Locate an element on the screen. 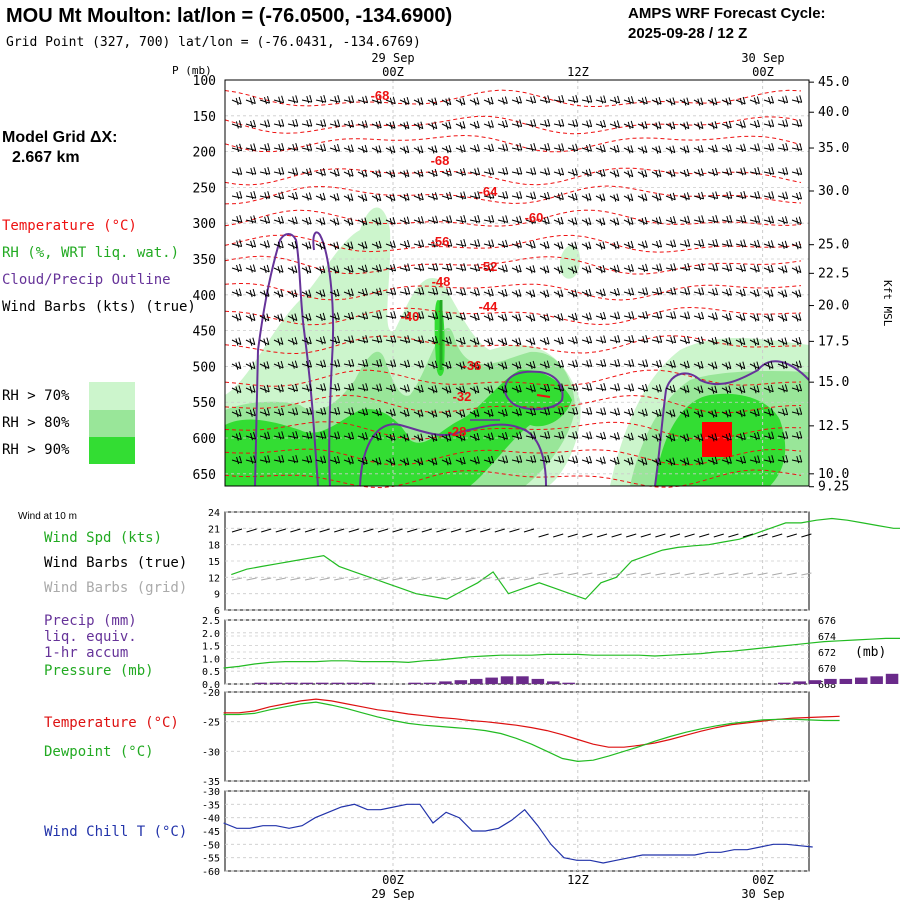 Image resolution: width=900 pixels, height=900 pixels. height-tick-label: 9.25 is located at coordinates (833, 487).